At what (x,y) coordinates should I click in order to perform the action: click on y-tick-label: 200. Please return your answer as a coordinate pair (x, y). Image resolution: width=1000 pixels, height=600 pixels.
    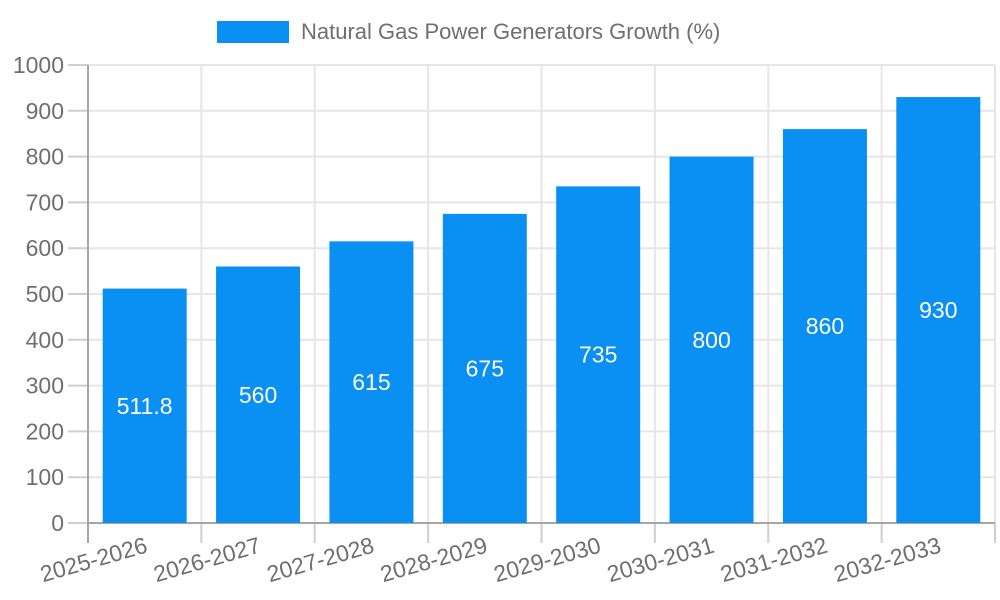
    Looking at the image, I should click on (45, 431).